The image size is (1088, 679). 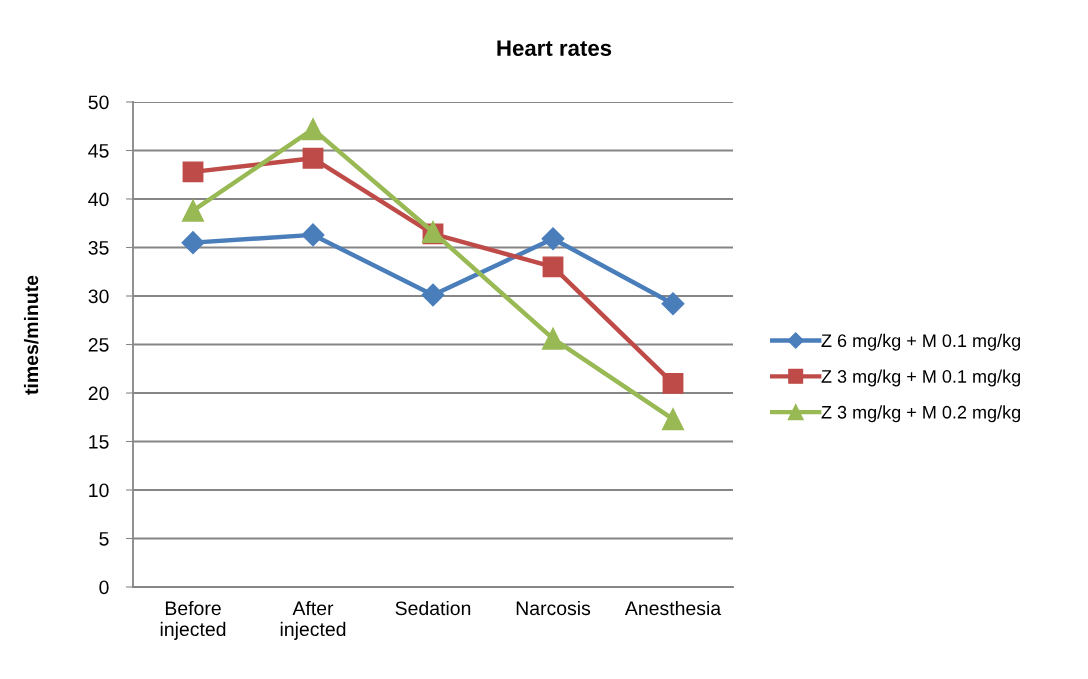 I want to click on y-tick-label: 30, so click(x=98, y=296).